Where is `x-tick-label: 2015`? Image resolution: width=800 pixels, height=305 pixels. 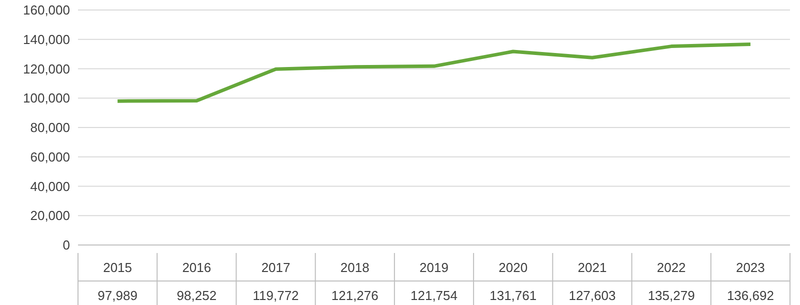 x-tick-label: 2015 is located at coordinates (117, 267).